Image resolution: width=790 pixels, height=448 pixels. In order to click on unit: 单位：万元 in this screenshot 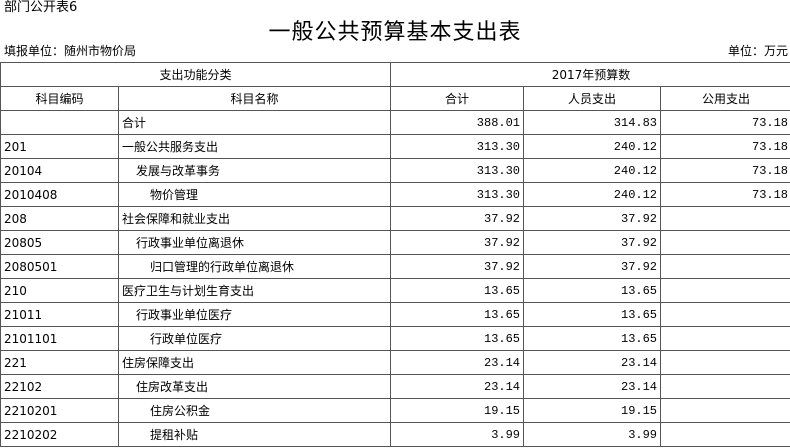, I will do `click(757, 51)`.